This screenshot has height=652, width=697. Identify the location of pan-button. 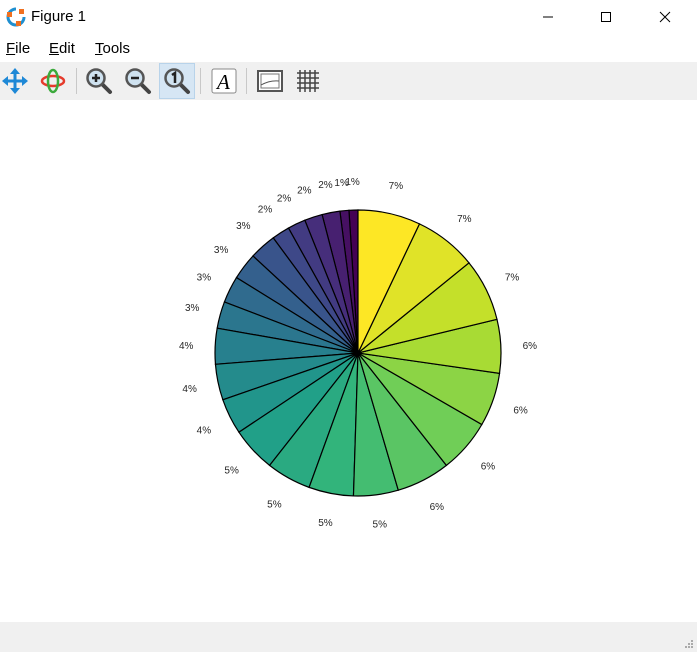
(16, 81).